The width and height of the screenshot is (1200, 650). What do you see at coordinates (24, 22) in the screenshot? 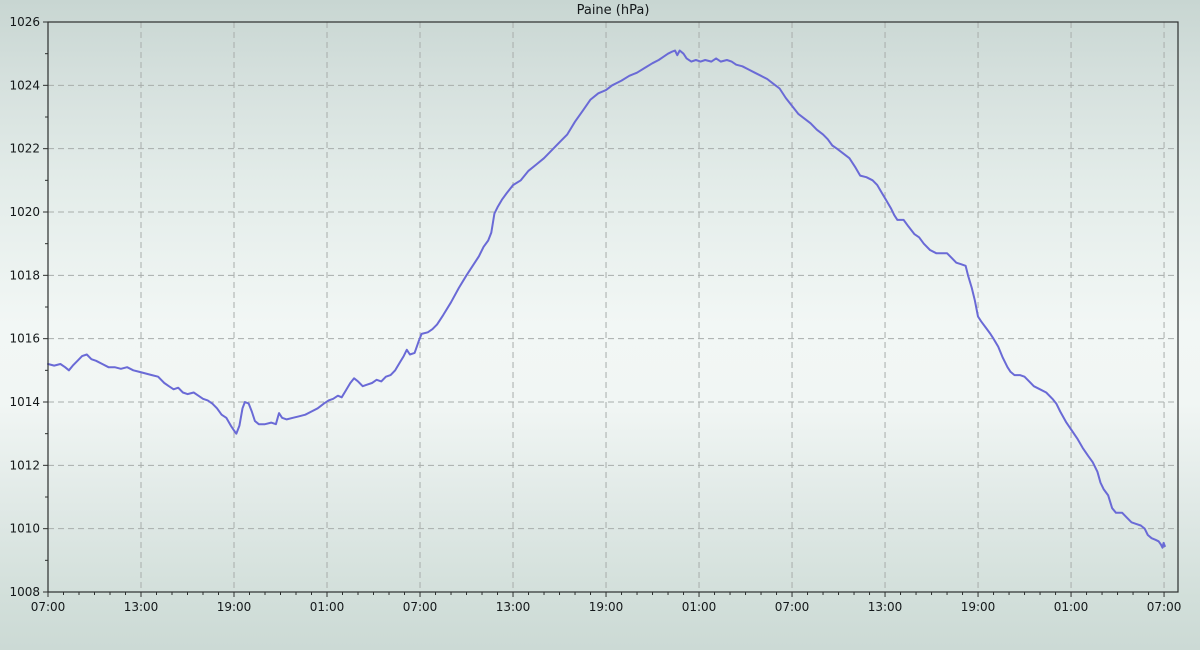
I see `y-tick-label: 1026` at bounding box center [24, 22].